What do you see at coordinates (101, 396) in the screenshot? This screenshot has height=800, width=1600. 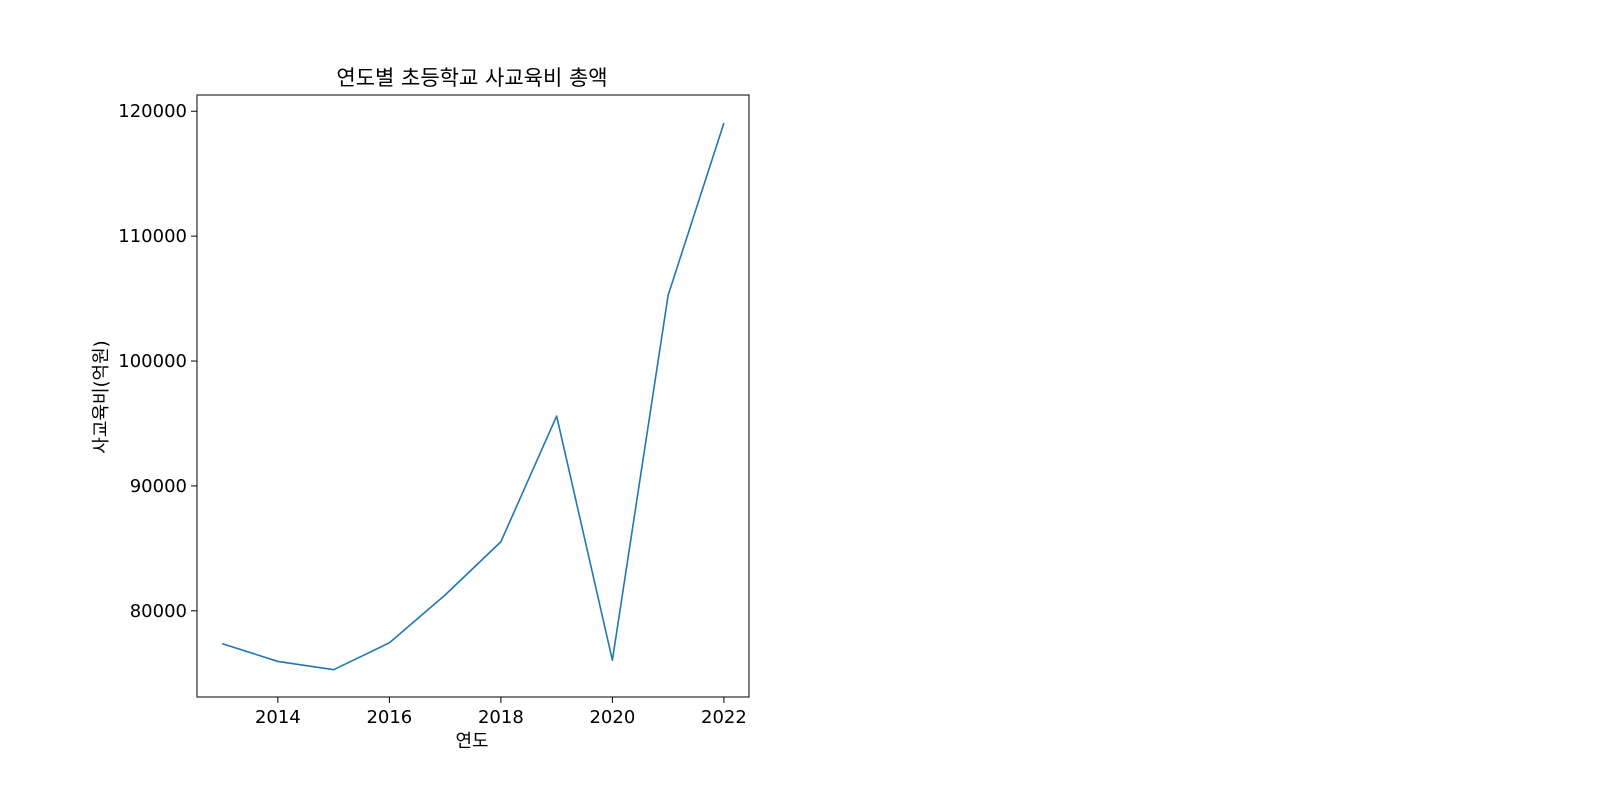 I see `y-axis-label: 사교육비(억원)` at bounding box center [101, 396].